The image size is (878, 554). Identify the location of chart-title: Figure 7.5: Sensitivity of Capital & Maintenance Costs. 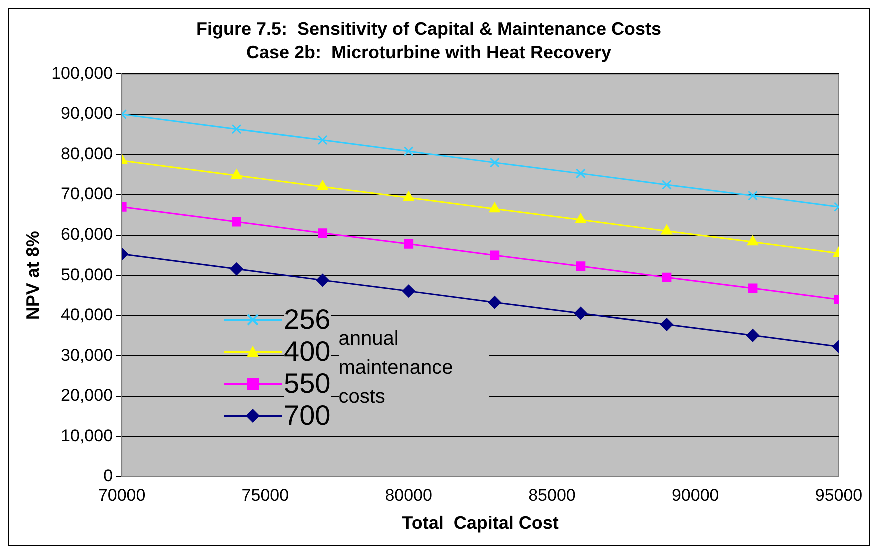
(429, 28).